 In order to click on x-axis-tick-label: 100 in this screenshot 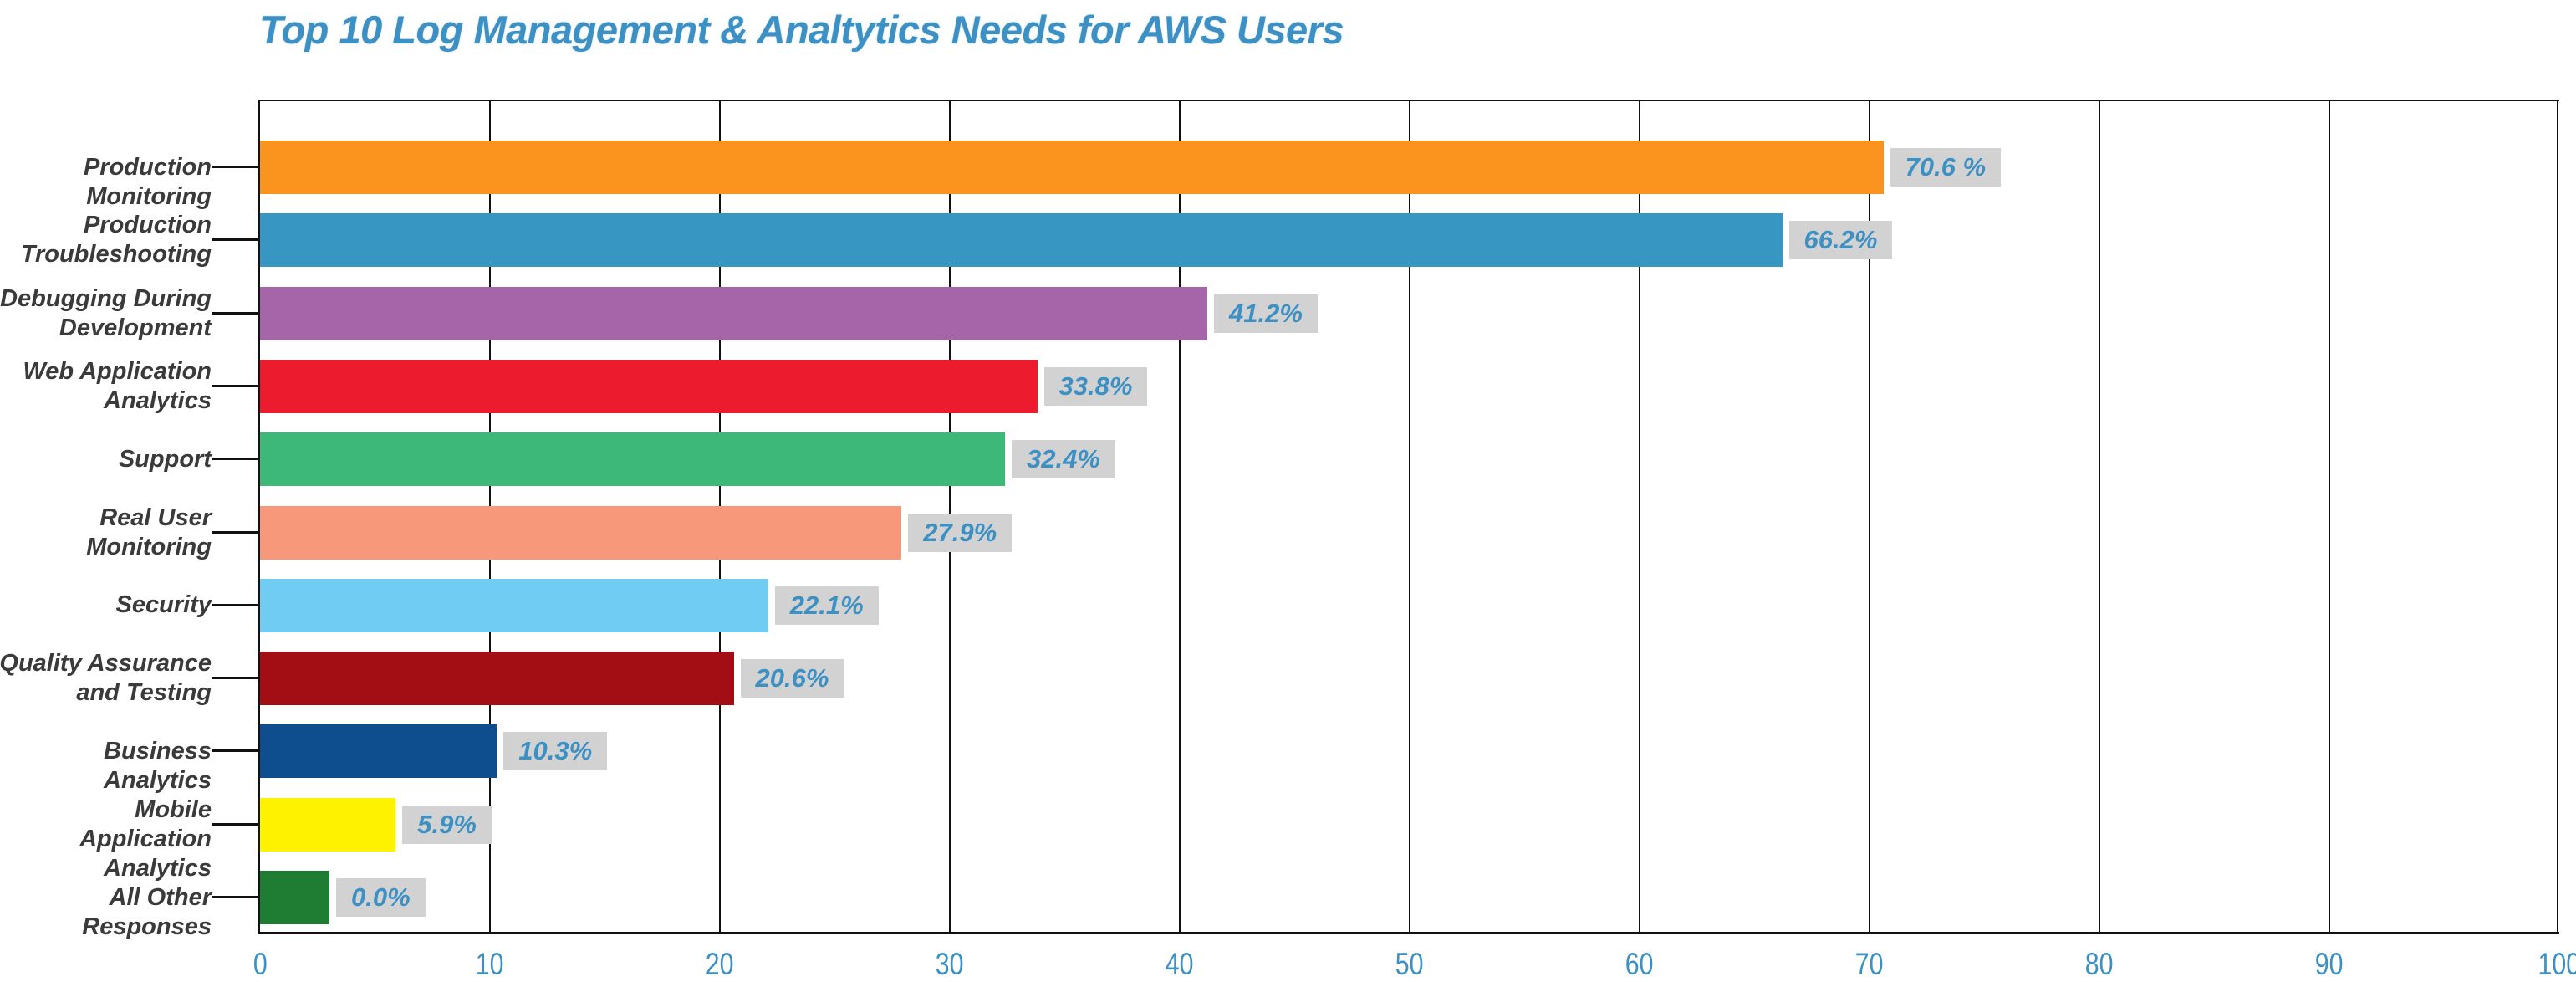, I will do `click(2542, 964)`.